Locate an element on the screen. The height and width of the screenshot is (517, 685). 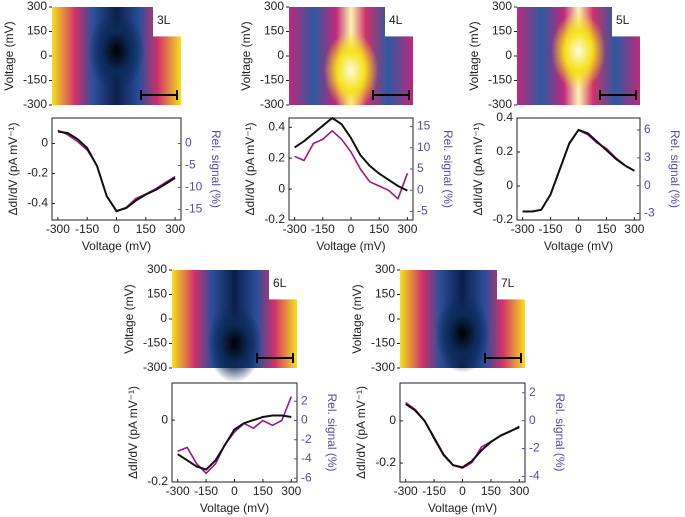
panel-label: 5L is located at coordinates (623, 20).